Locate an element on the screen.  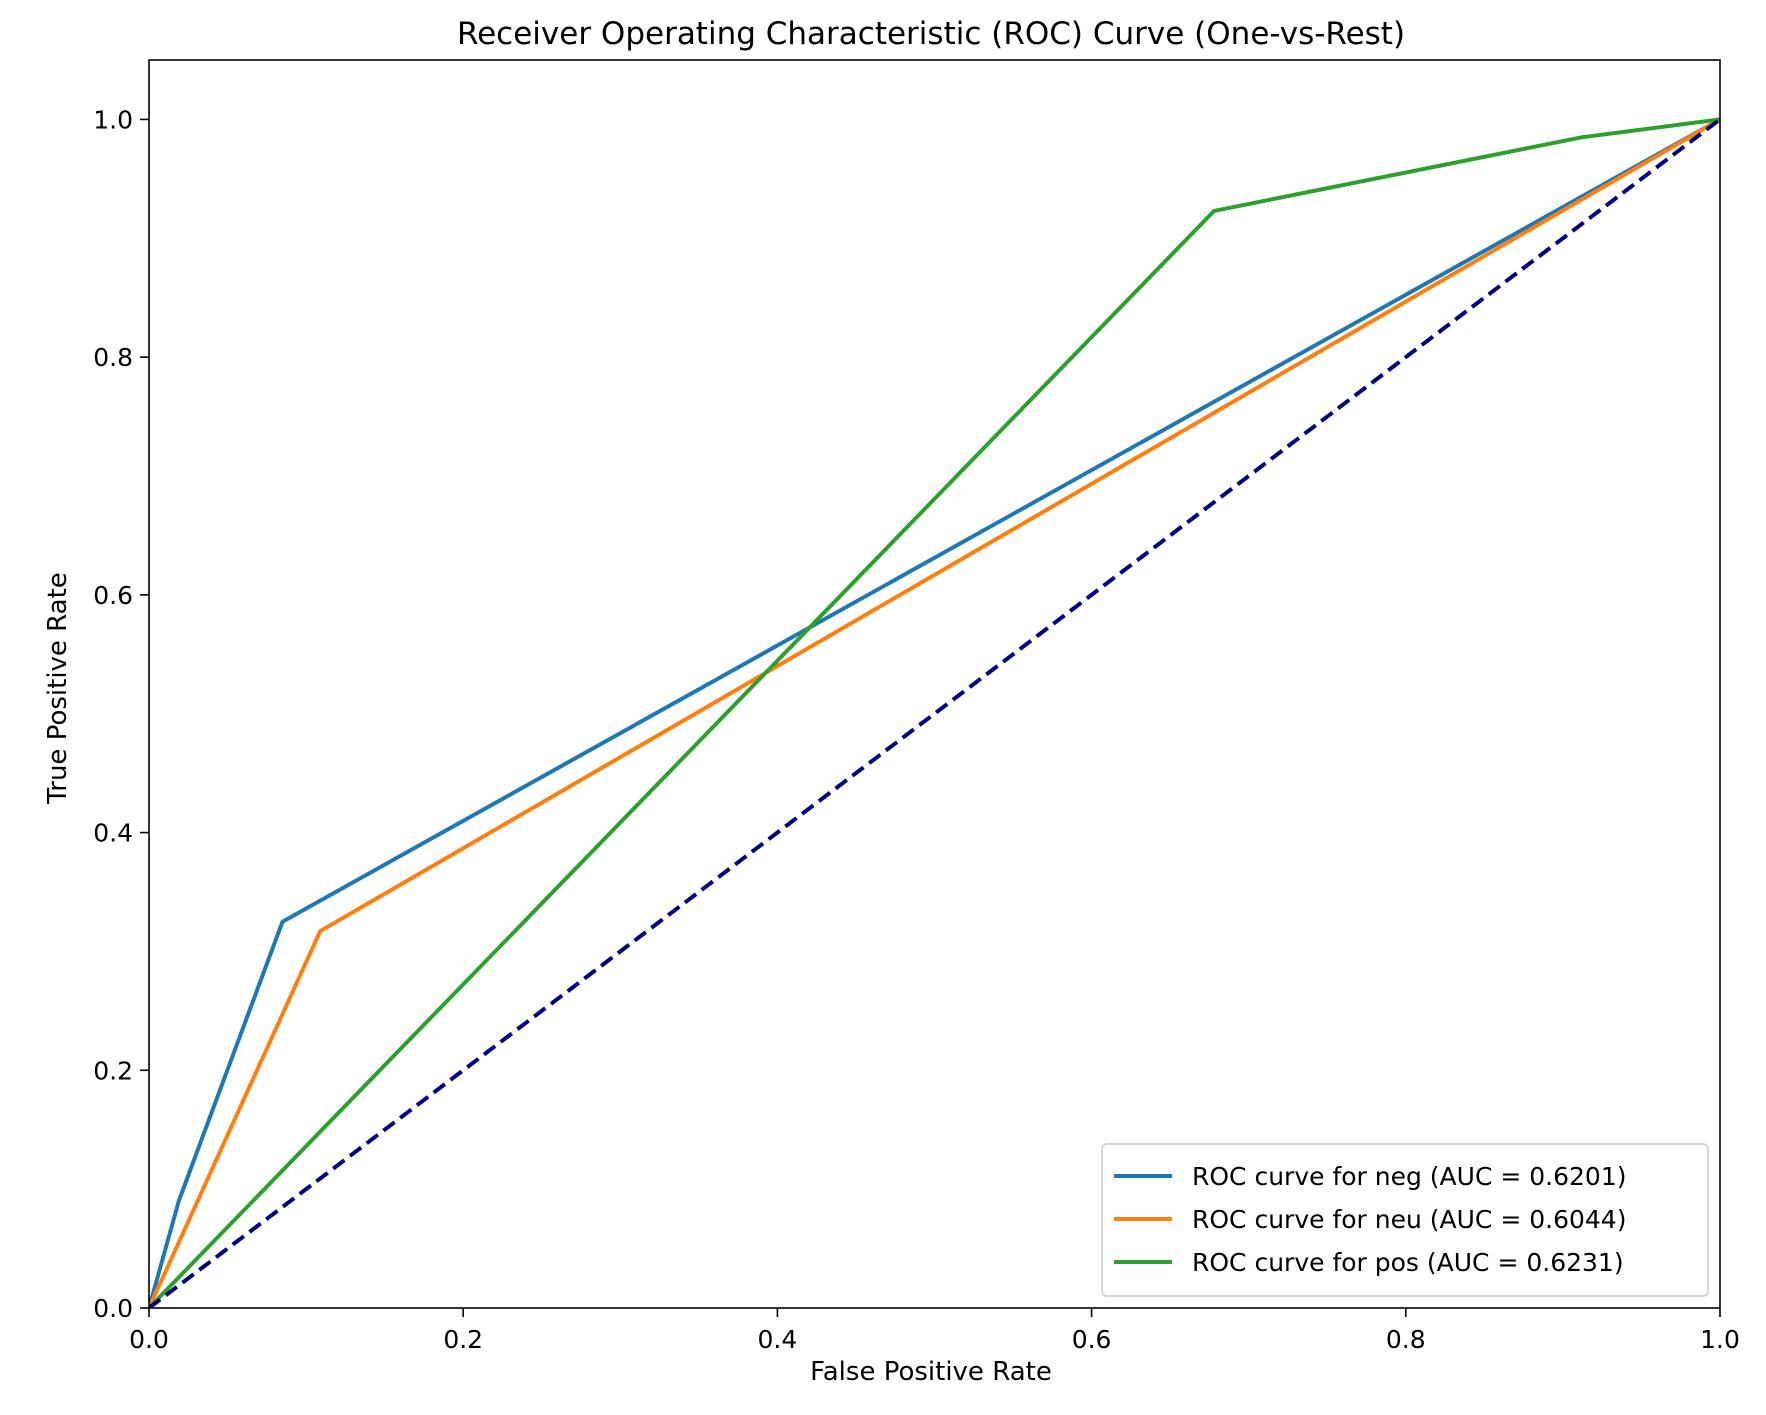
x-tick-label: 0.0 is located at coordinates (149, 1339).